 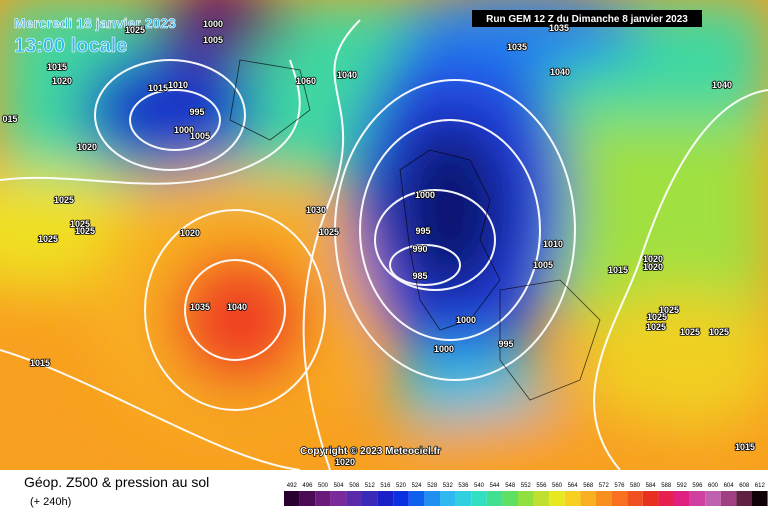 I want to click on colorbar-label: 500, so click(x=323, y=486).